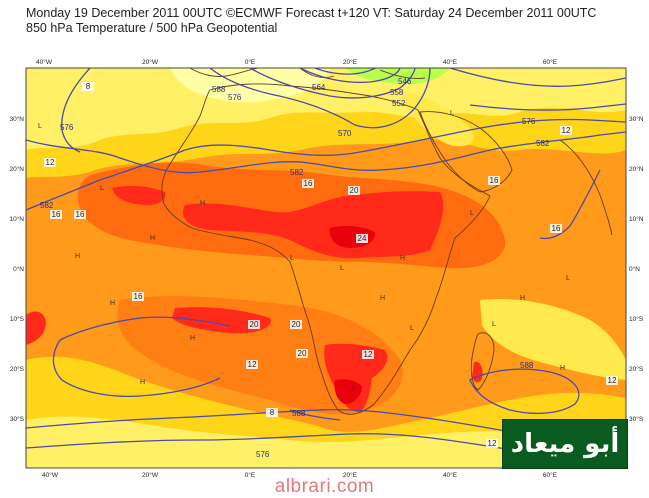 The height and width of the screenshot is (498, 649). What do you see at coordinates (405, 81) in the screenshot?
I see `geo-label: 546` at bounding box center [405, 81].